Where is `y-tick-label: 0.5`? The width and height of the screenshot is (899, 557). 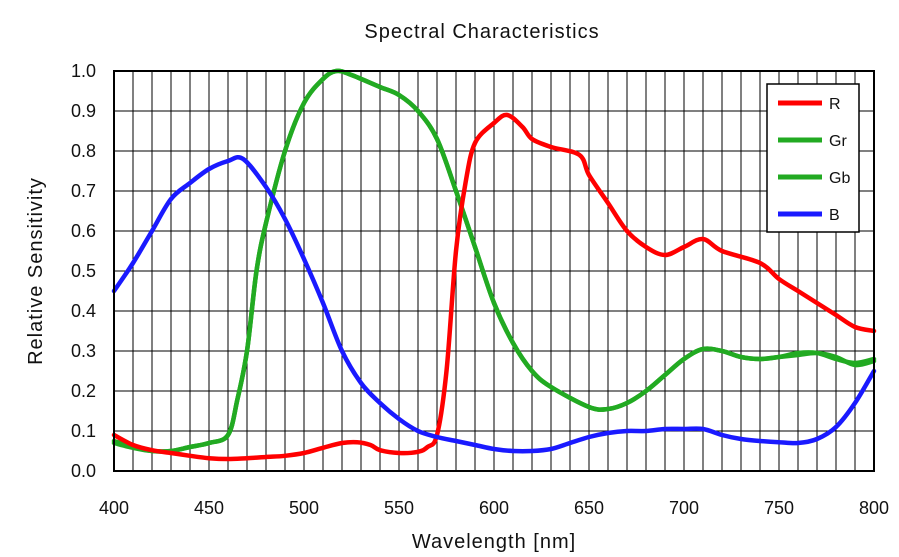 y-tick-label: 0.5 is located at coordinates (83, 271).